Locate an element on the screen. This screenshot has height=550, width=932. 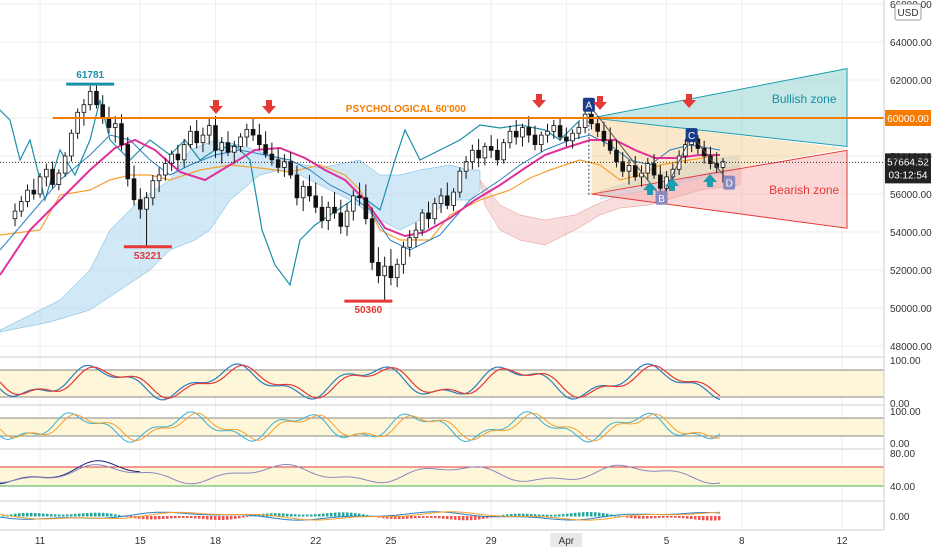
osc-tick: 0.00 is located at coordinates (900, 517).